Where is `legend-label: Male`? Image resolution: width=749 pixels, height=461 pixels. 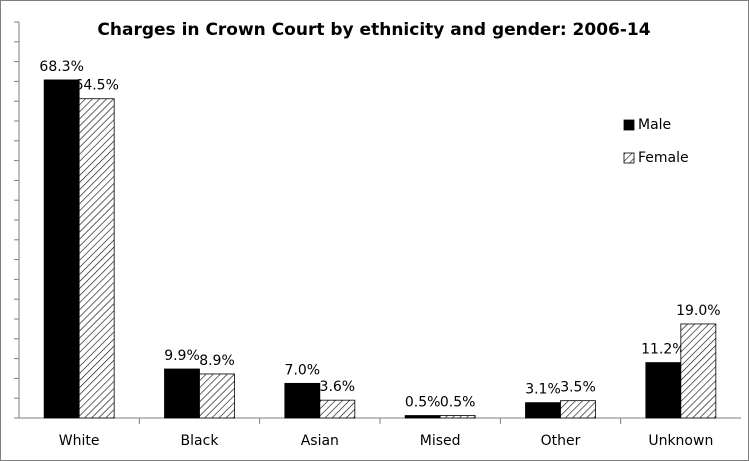 legend-label: Male is located at coordinates (654, 125).